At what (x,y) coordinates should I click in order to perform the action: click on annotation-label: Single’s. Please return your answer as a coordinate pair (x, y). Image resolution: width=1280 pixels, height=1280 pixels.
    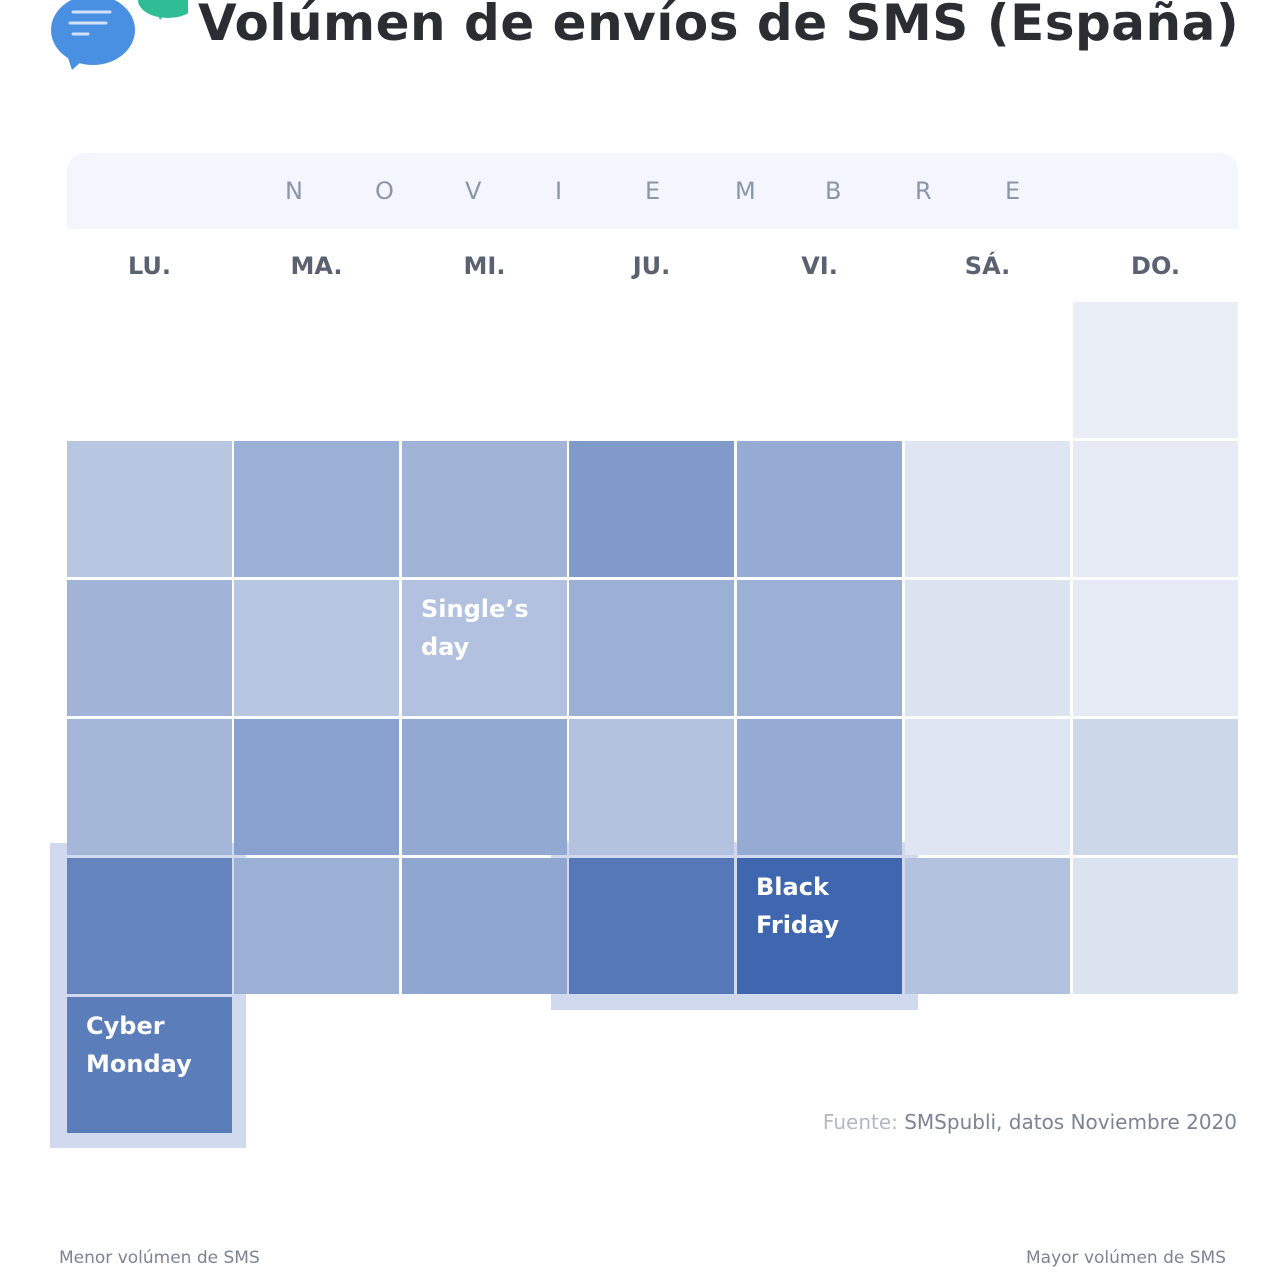
    Looking at the image, I should click on (475, 609).